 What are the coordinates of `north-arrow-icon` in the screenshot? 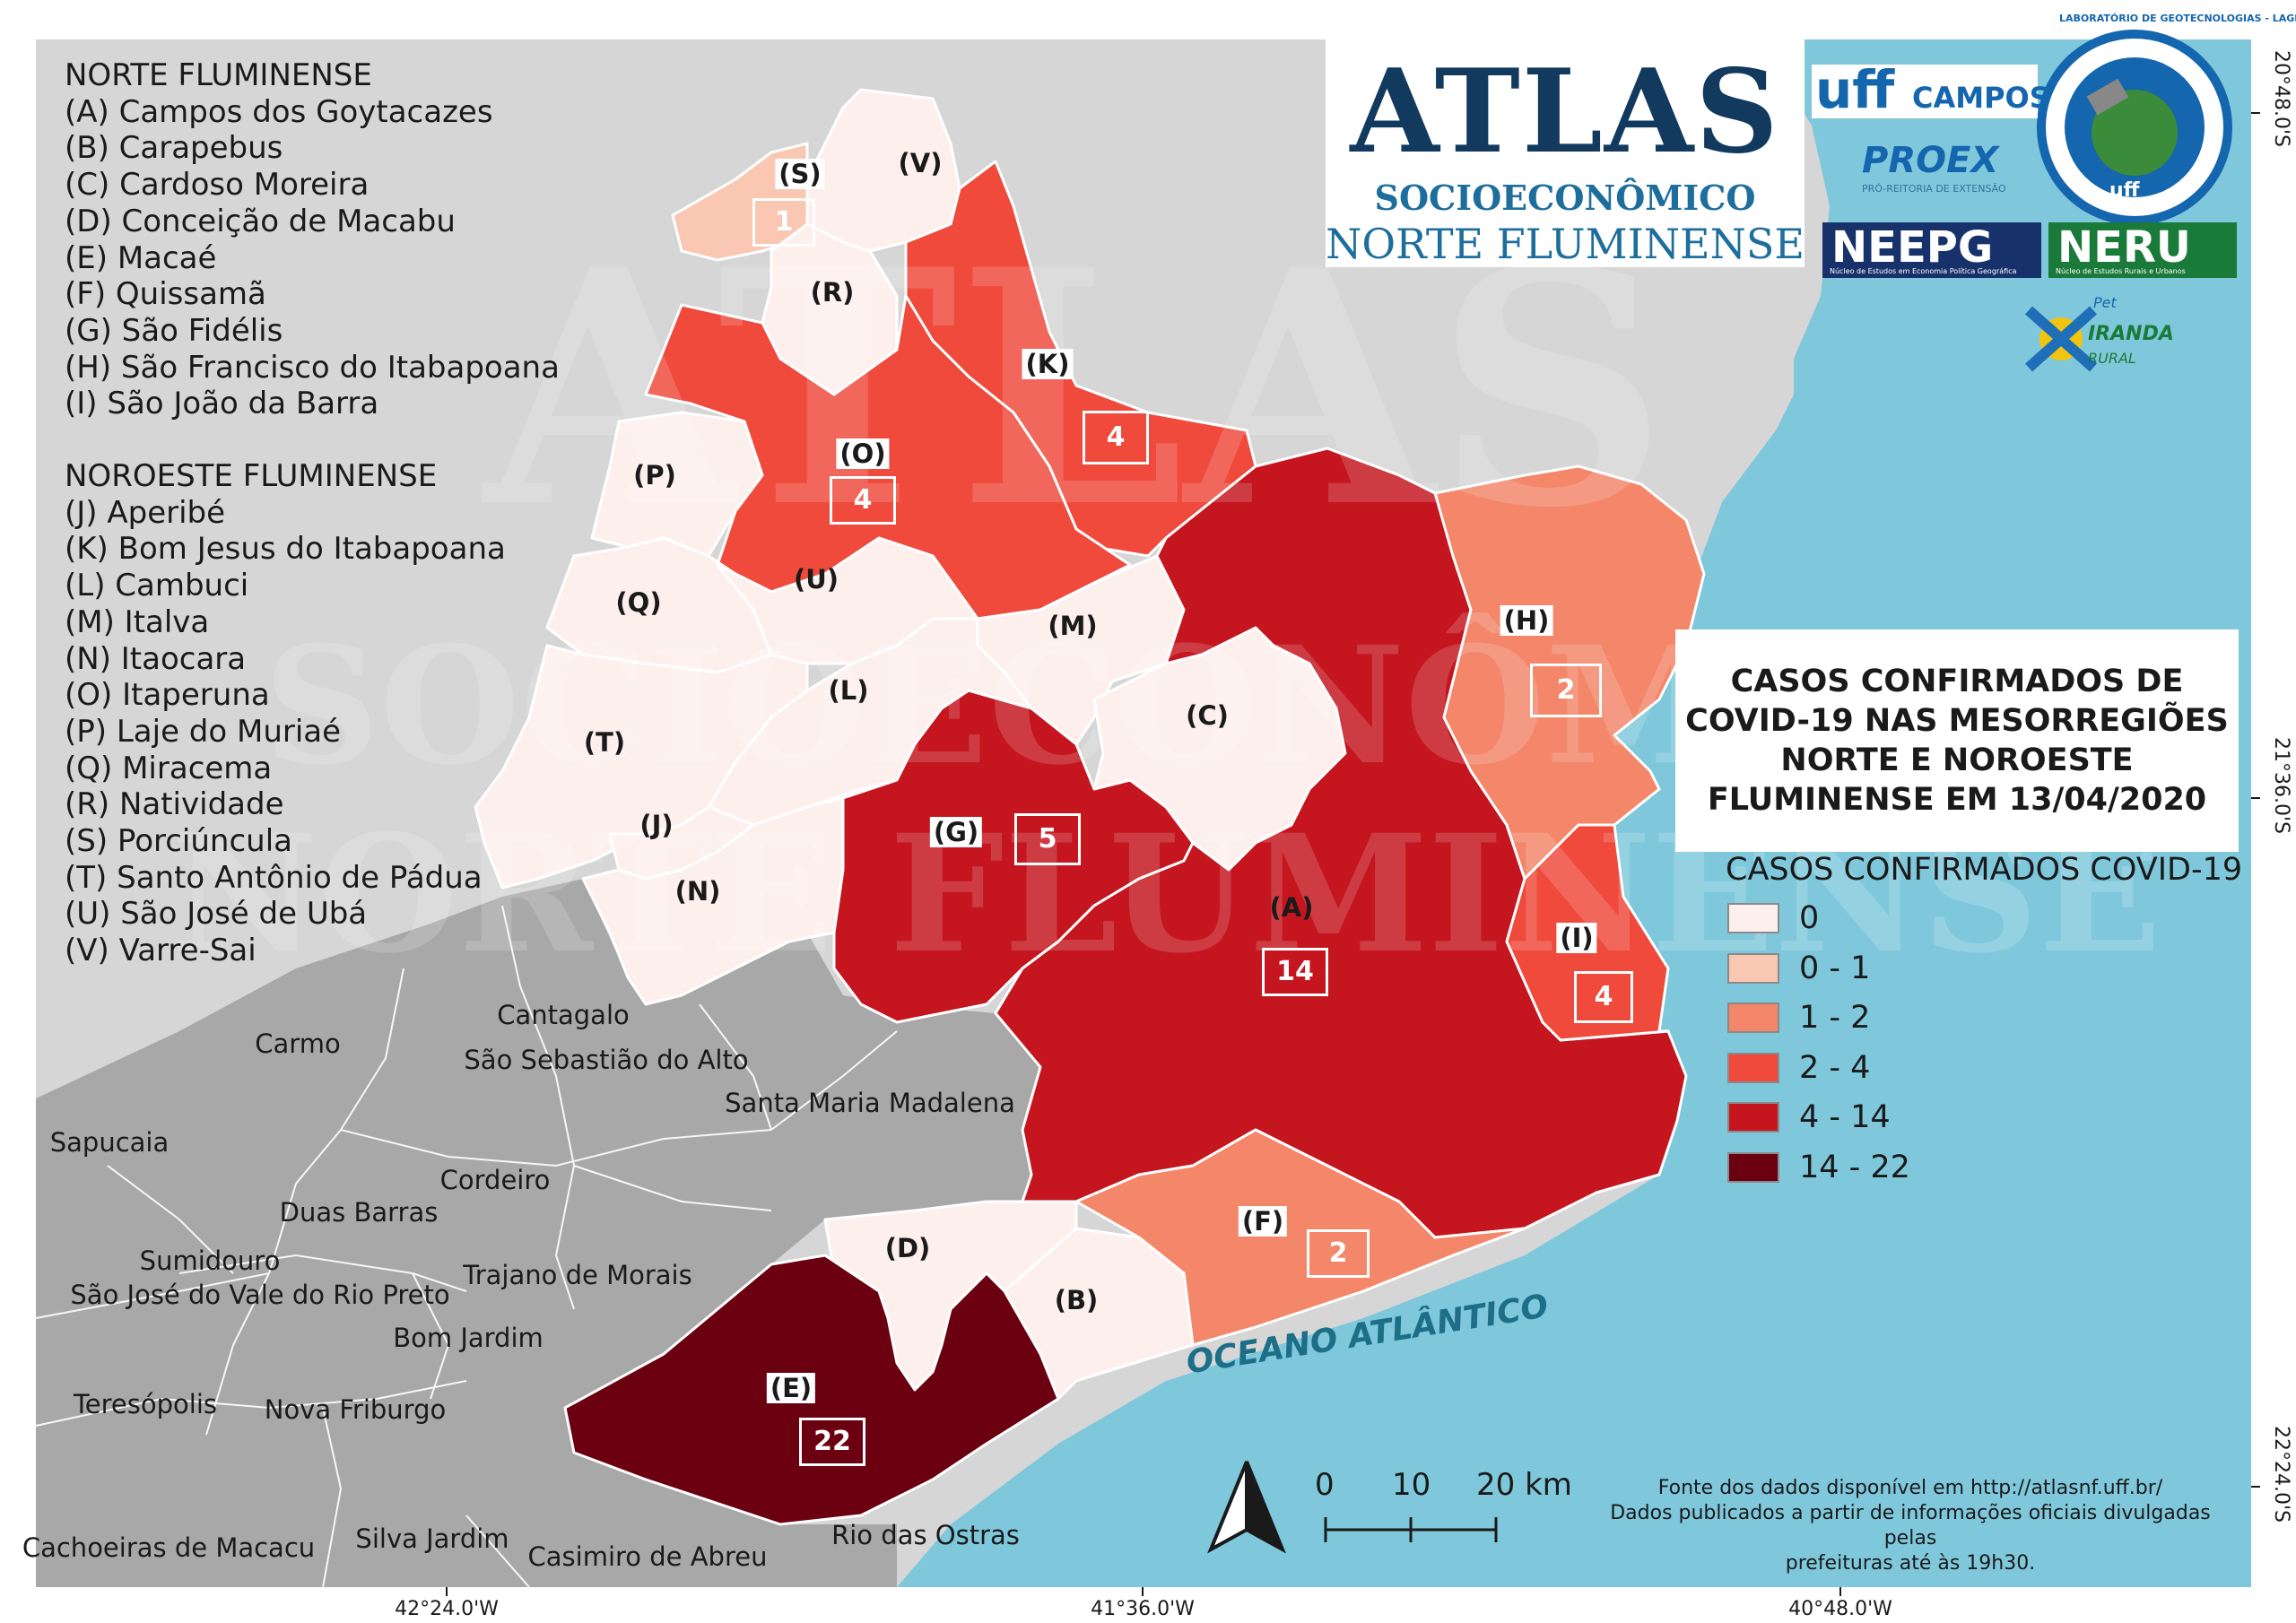 It's located at (1246, 1507).